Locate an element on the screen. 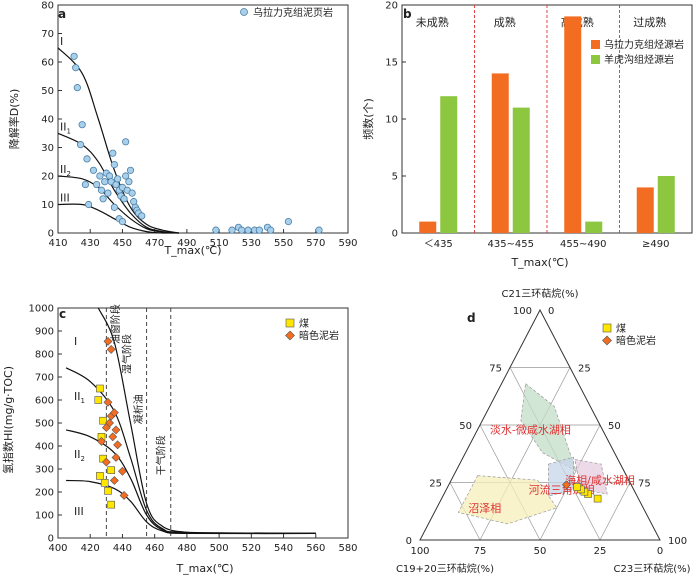 The image size is (700, 576). legend-marker-coal-d is located at coordinates (607, 328).